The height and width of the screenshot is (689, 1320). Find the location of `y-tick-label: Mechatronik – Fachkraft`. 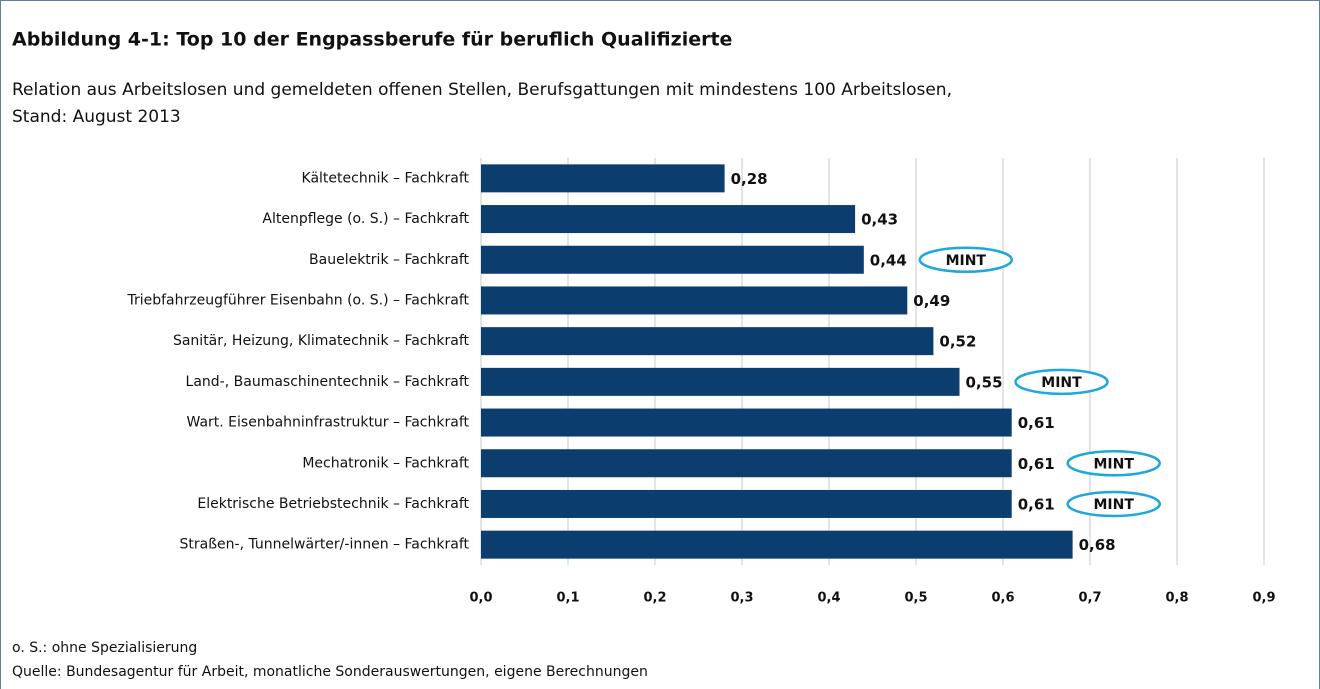

y-tick-label: Mechatronik – Fachkraft is located at coordinates (385, 463).